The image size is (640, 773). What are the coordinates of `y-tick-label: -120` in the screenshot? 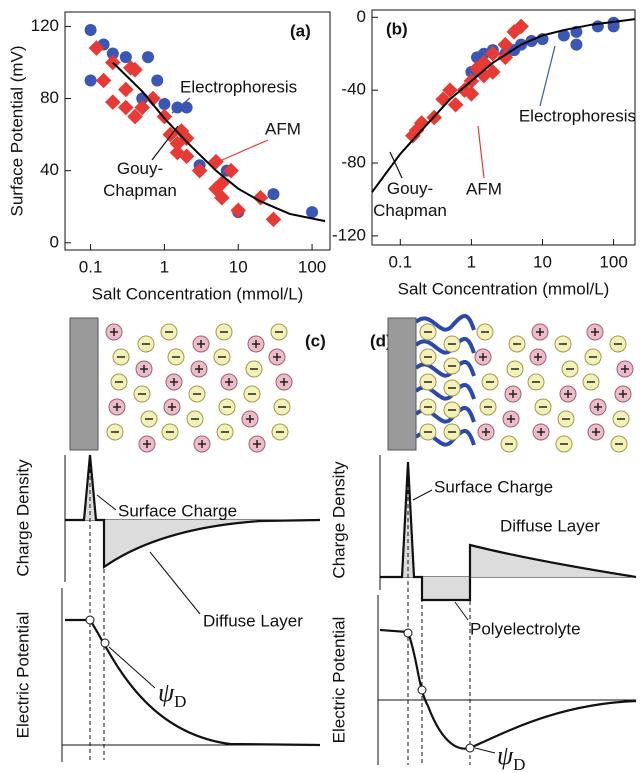 It's located at (349, 234).